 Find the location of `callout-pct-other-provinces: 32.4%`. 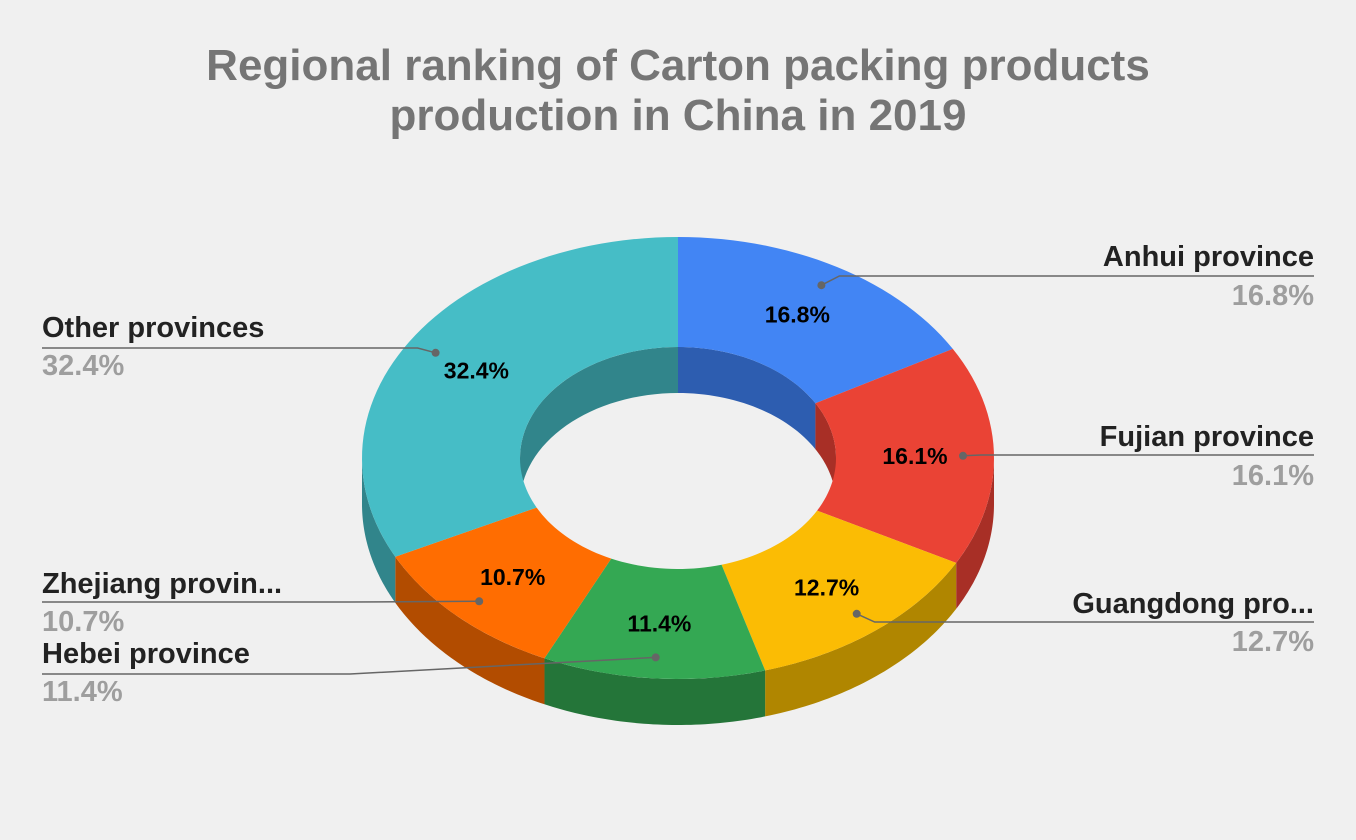

callout-pct-other-provinces: 32.4% is located at coordinates (83, 366).